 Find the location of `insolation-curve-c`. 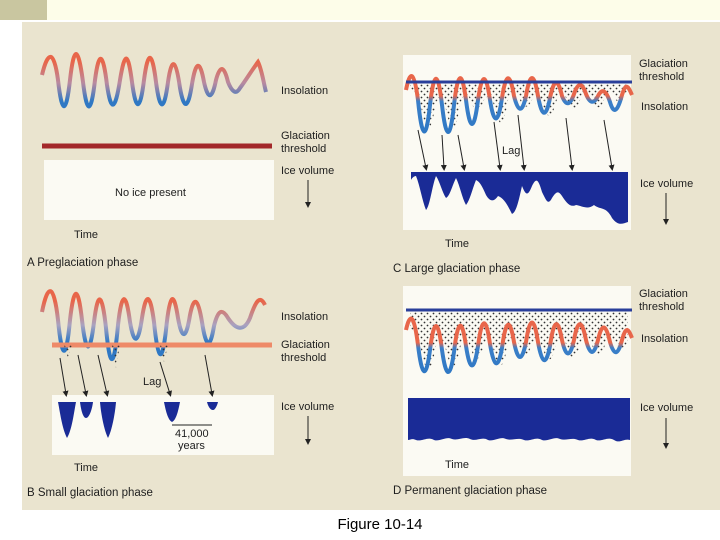

insolation-curve-c is located at coordinates (519, 104).